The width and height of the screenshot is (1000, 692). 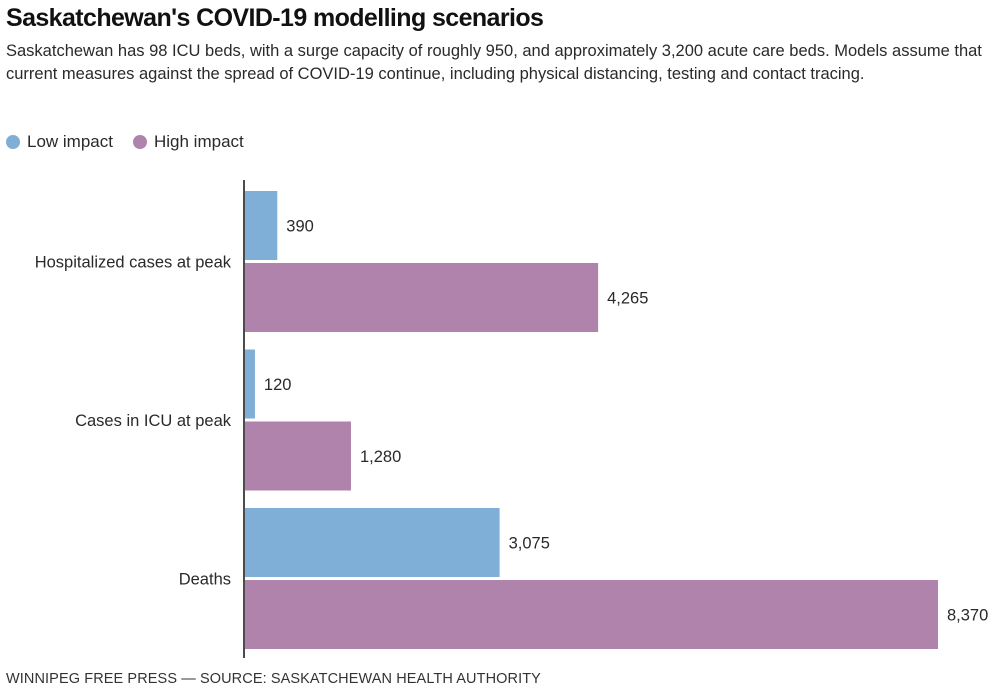 I want to click on data-label-low-impact: 120, so click(x=278, y=385).